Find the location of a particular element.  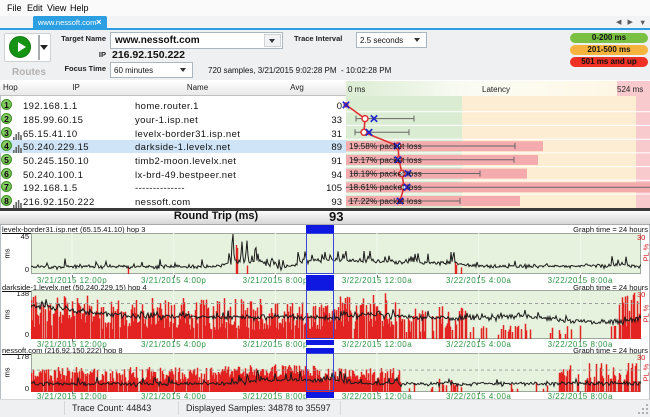

svg-text: 19.17% packet loss is located at coordinates (385, 160).